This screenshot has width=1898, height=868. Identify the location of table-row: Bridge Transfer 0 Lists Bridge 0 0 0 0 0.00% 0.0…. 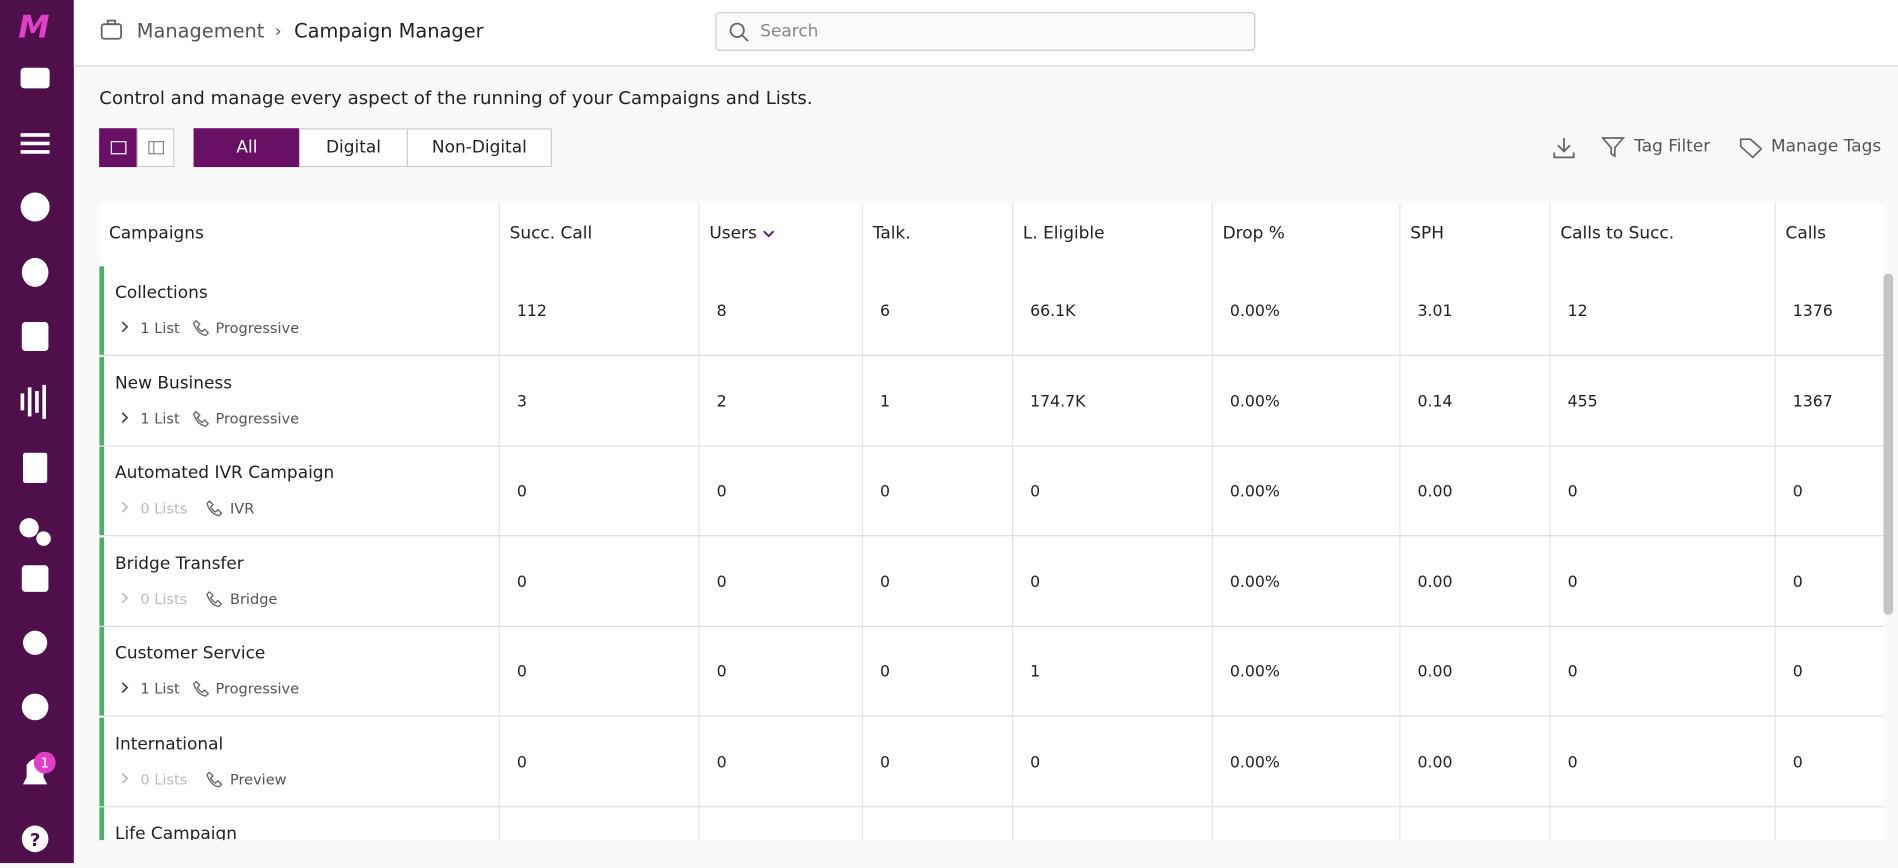
(991, 581).